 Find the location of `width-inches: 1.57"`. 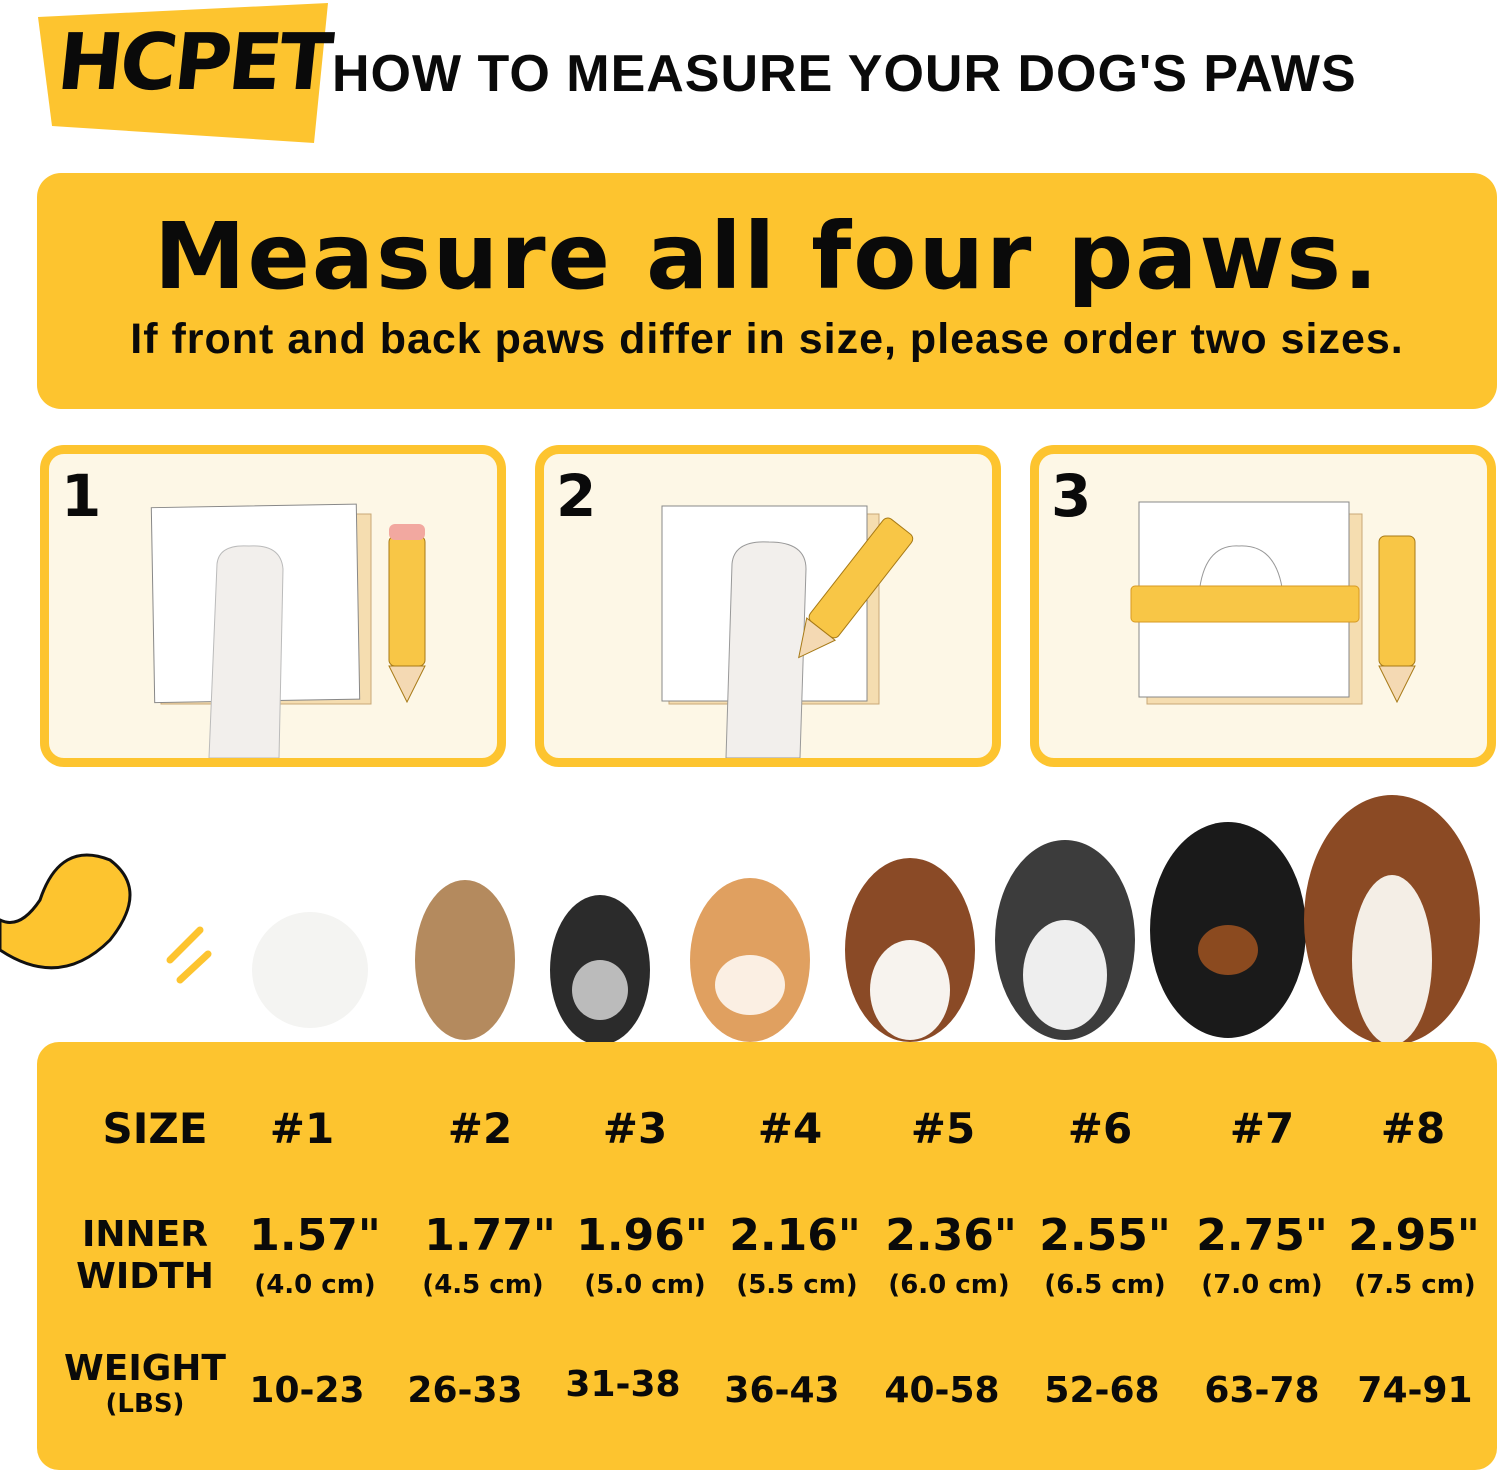

width-inches: 1.57" is located at coordinates (315, 1235).